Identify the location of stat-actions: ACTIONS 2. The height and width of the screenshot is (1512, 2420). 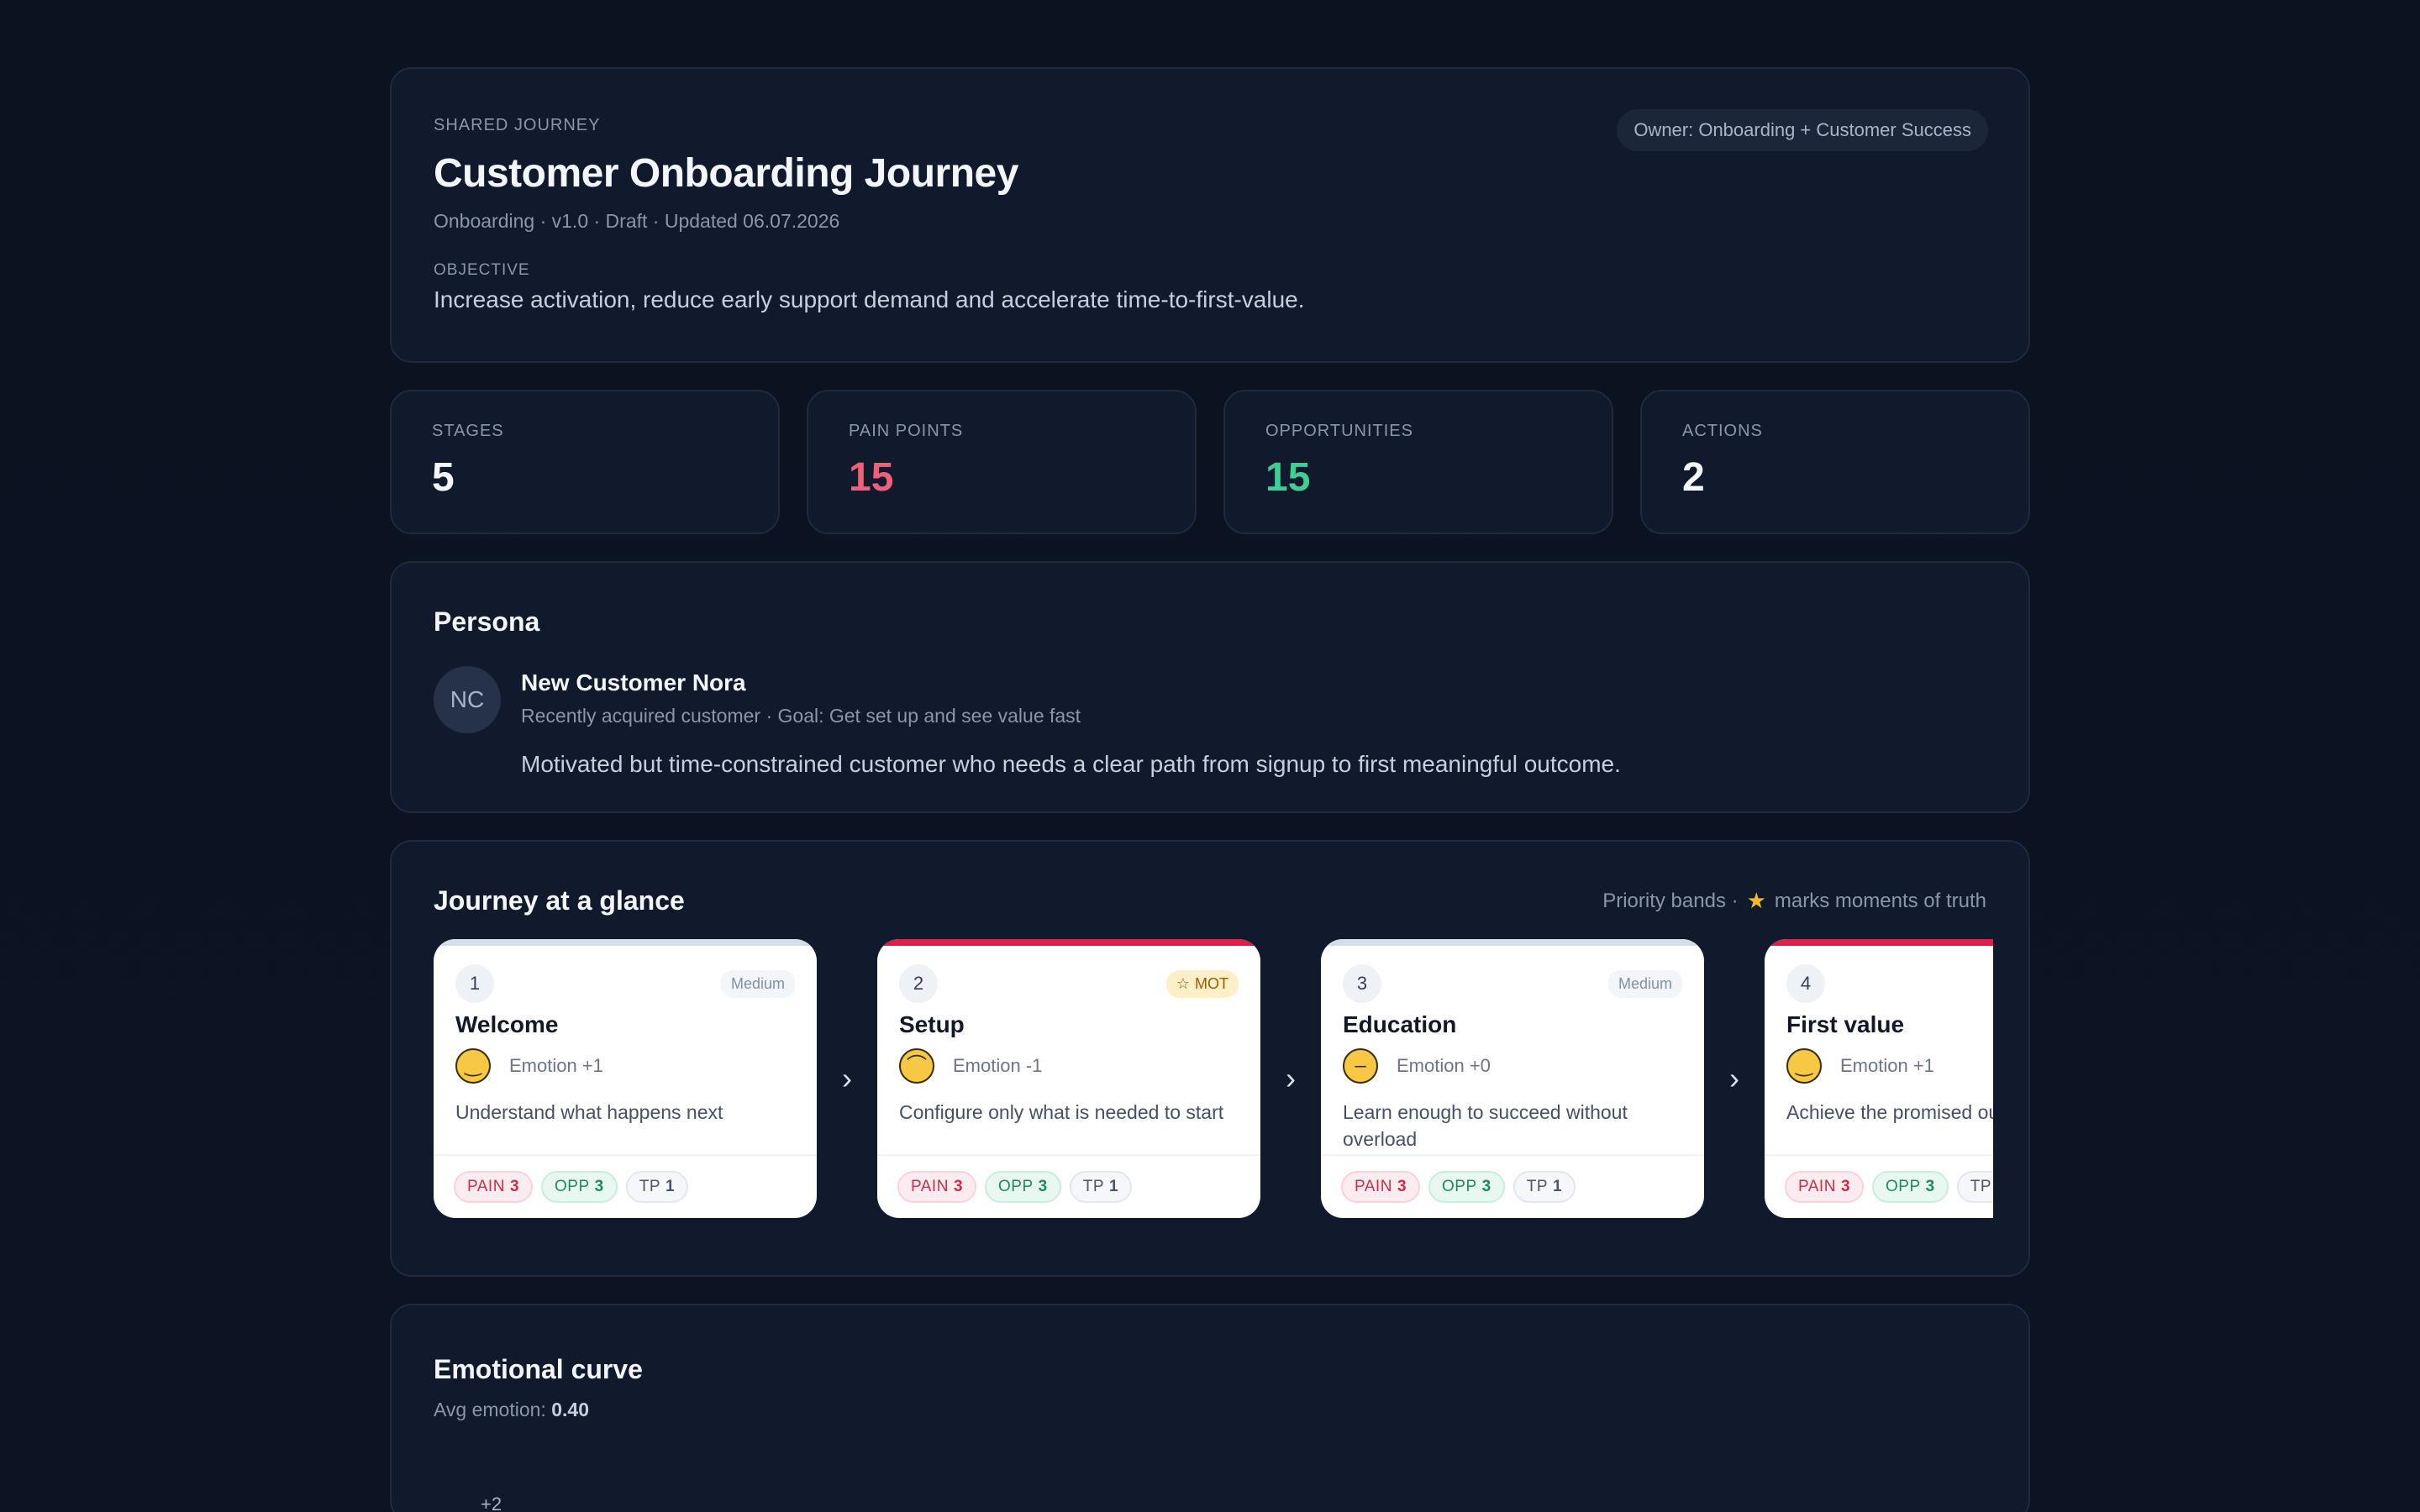
(1835, 462).